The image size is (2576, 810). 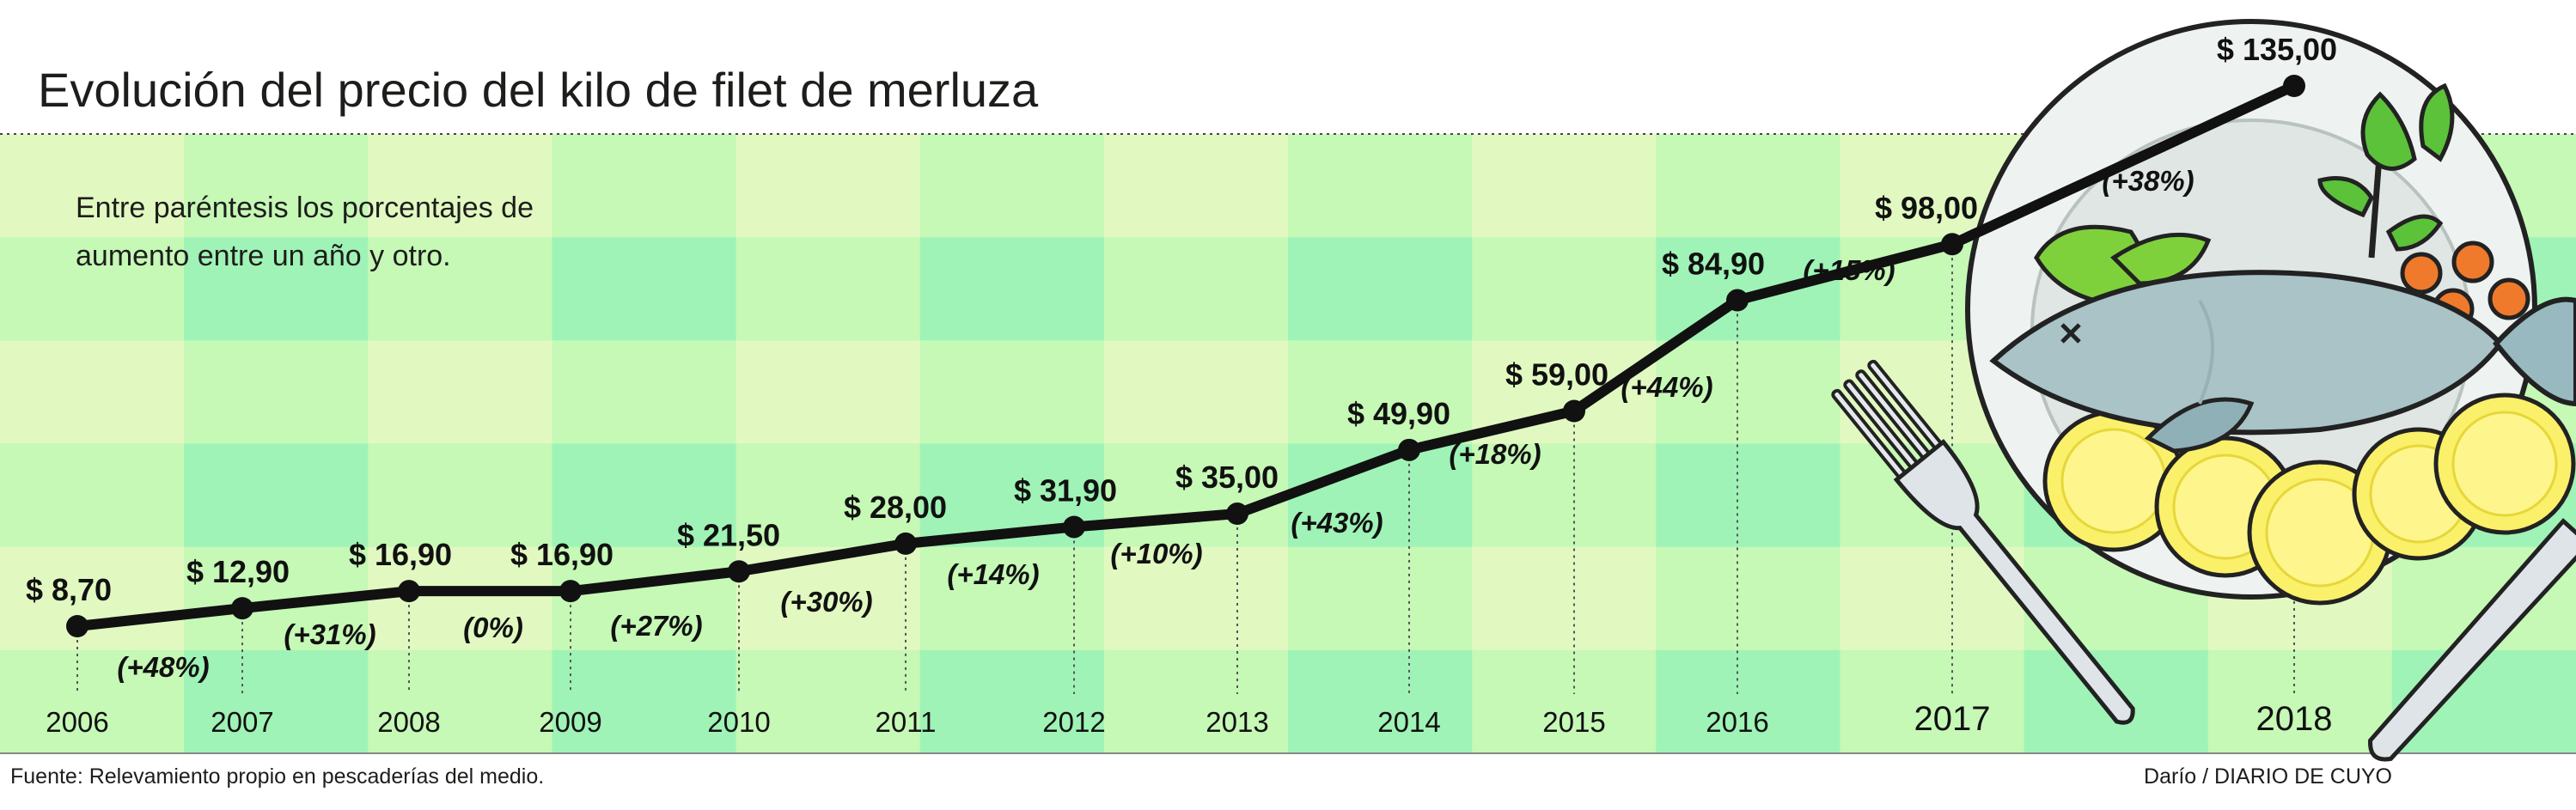 What do you see at coordinates (1713, 265) in the screenshot?
I see `value-label: $ 84,90` at bounding box center [1713, 265].